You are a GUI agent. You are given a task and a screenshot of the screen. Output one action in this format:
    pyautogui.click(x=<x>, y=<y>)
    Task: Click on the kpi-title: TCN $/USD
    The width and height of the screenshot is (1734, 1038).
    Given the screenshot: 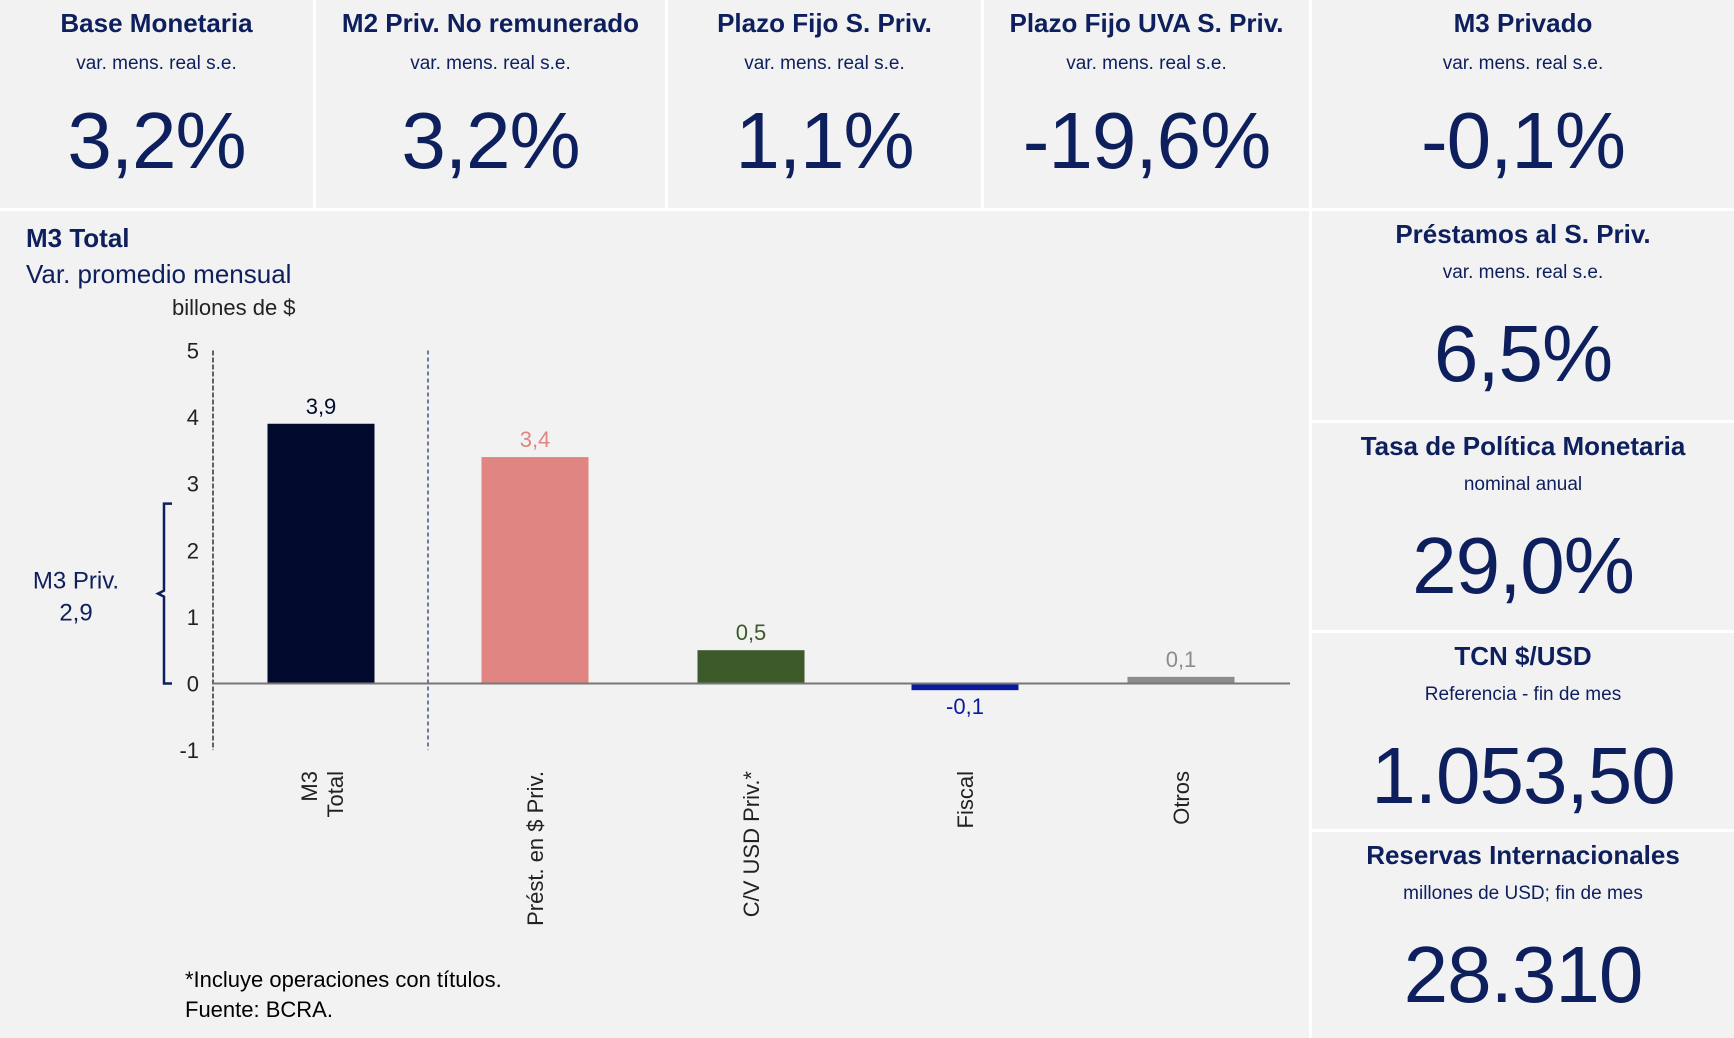 What is the action you would take?
    pyautogui.click(x=1523, y=656)
    